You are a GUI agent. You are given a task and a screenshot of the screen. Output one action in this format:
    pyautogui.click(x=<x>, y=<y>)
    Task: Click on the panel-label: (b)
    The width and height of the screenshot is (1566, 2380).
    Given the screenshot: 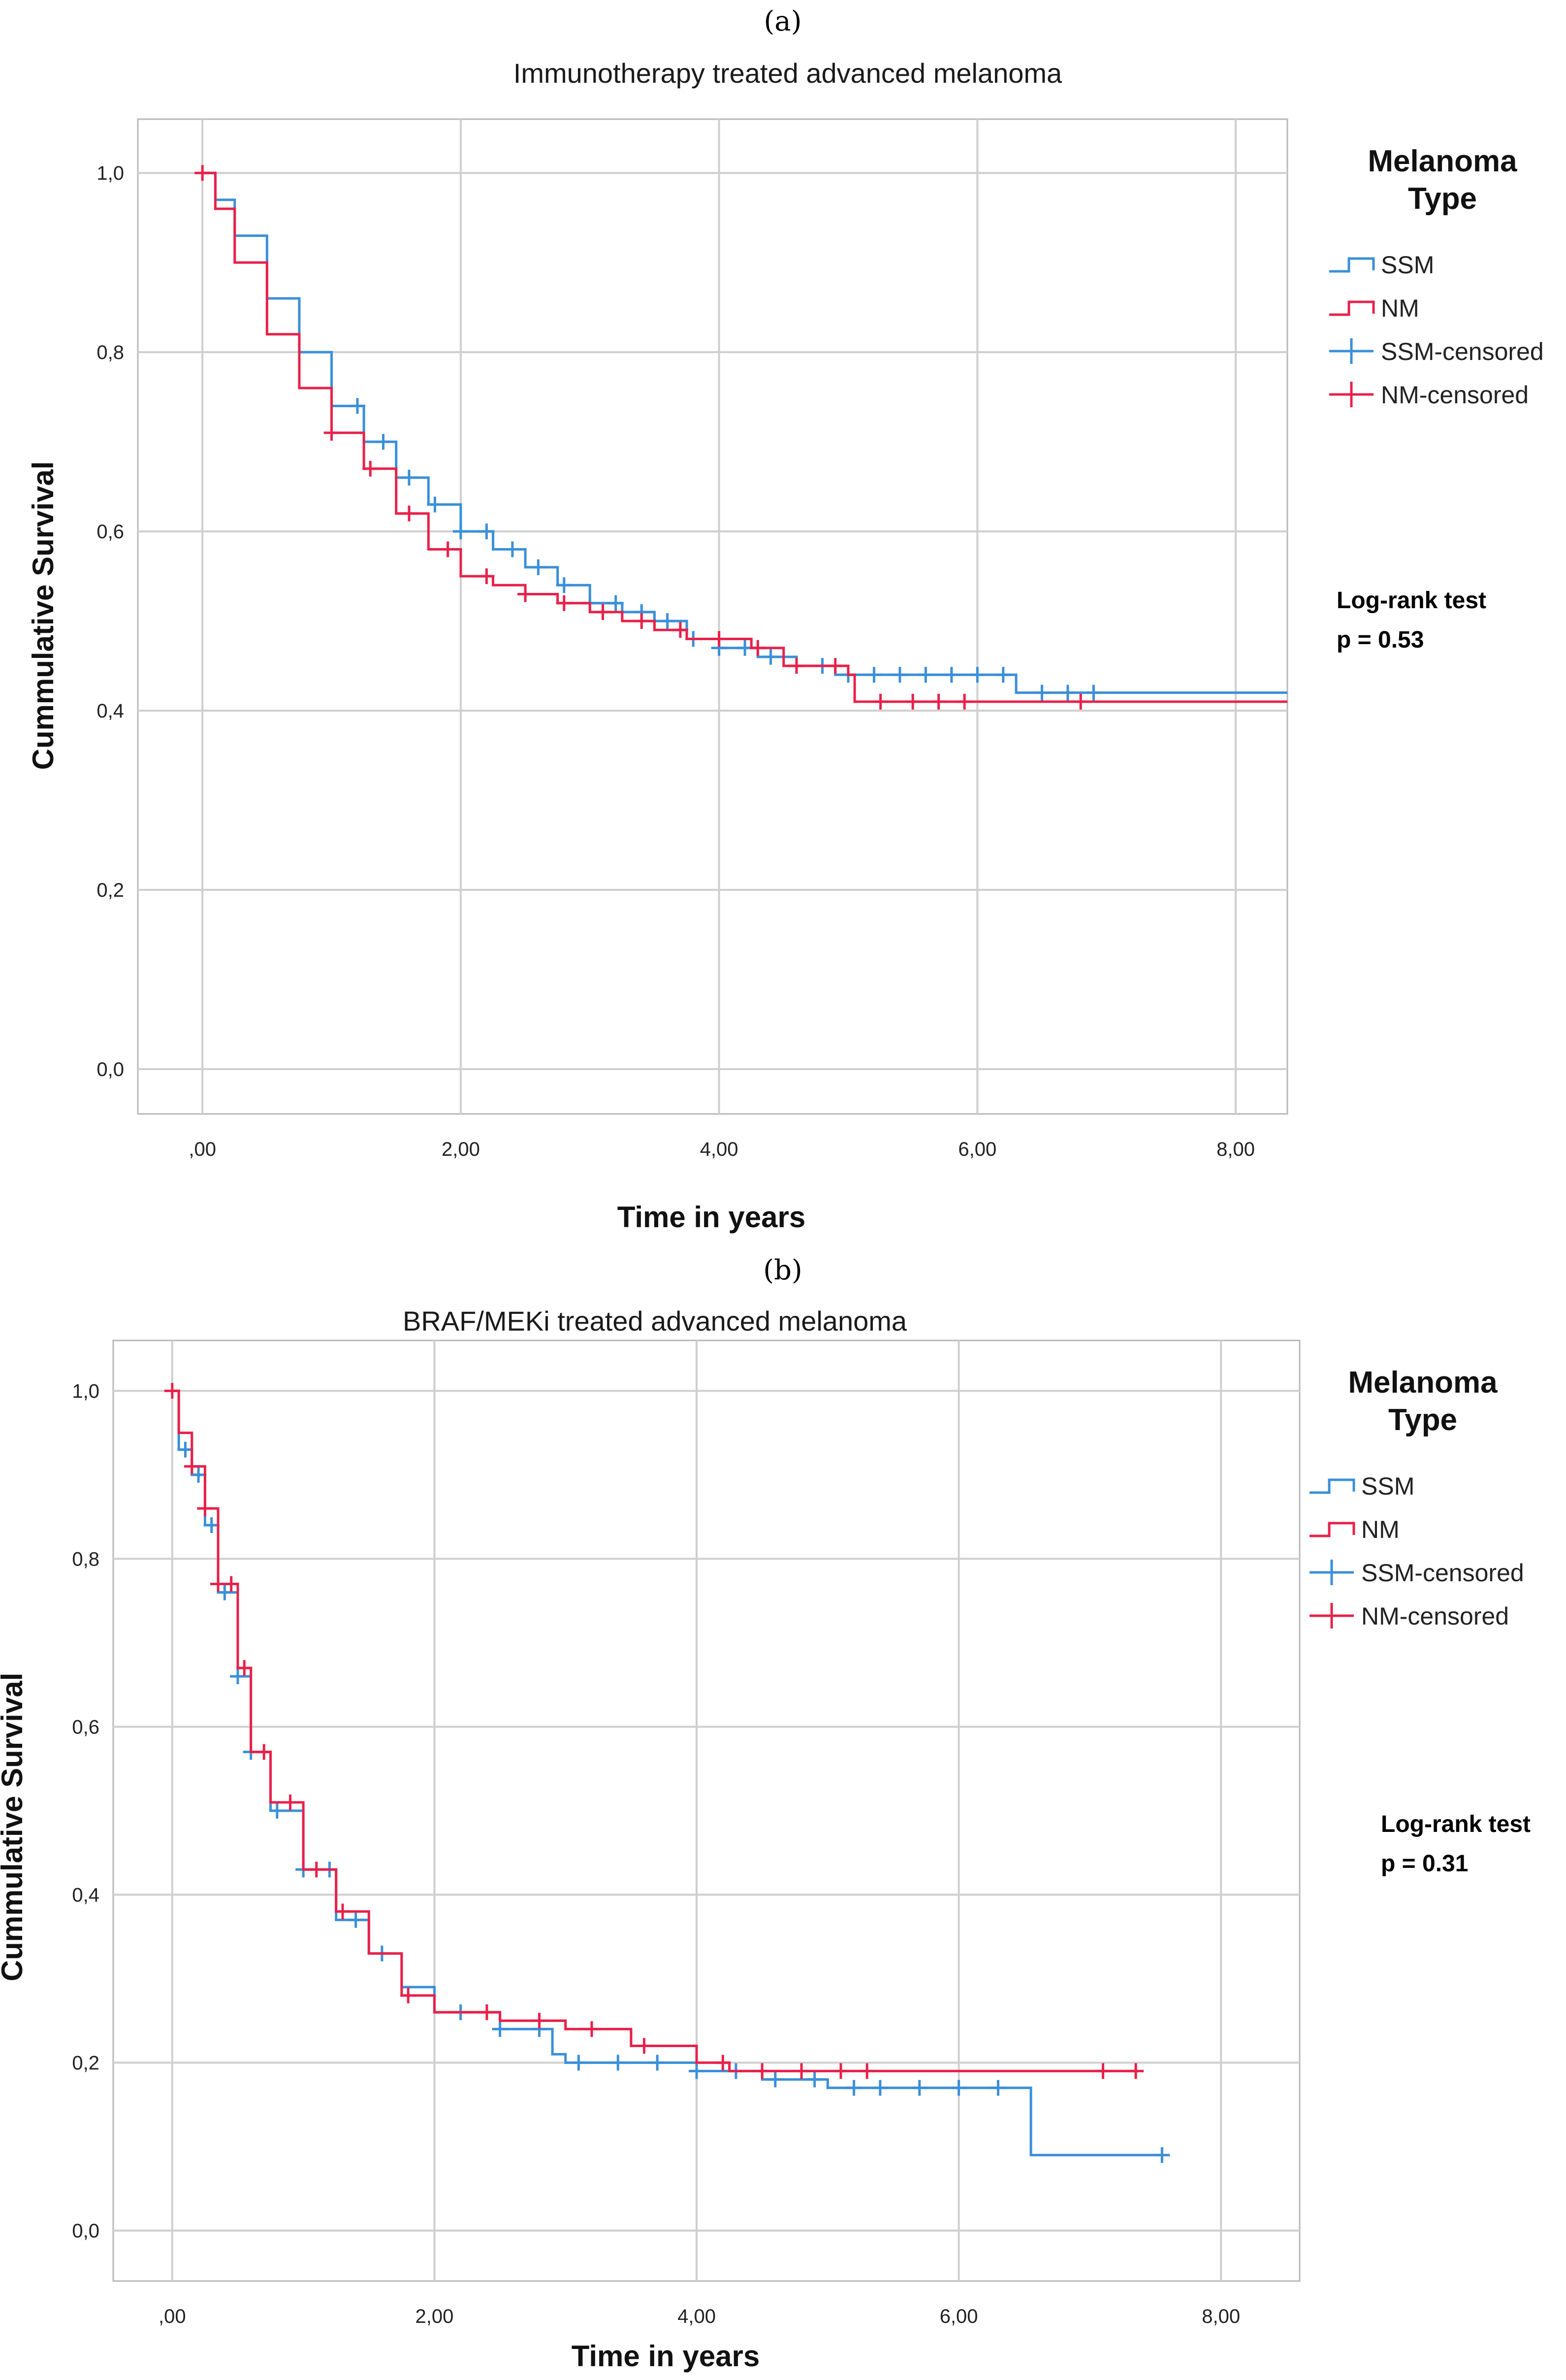 What is the action you would take?
    pyautogui.click(x=782, y=1270)
    